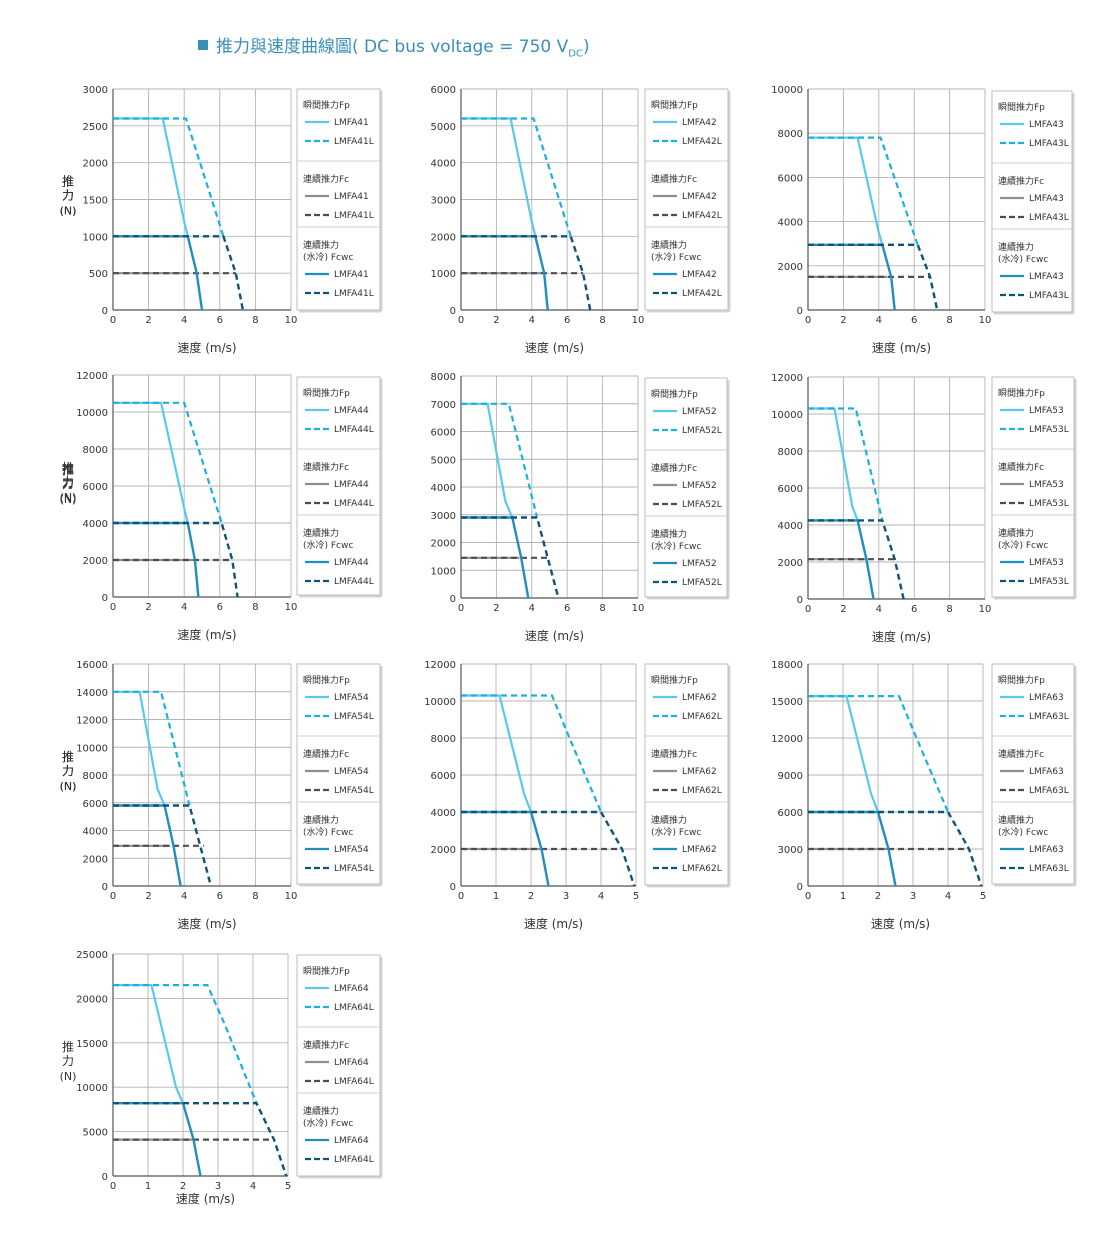 The width and height of the screenshot is (1107, 1249). What do you see at coordinates (354, 1008) in the screenshot?
I see `legend-label: LMFA64L` at bounding box center [354, 1008].